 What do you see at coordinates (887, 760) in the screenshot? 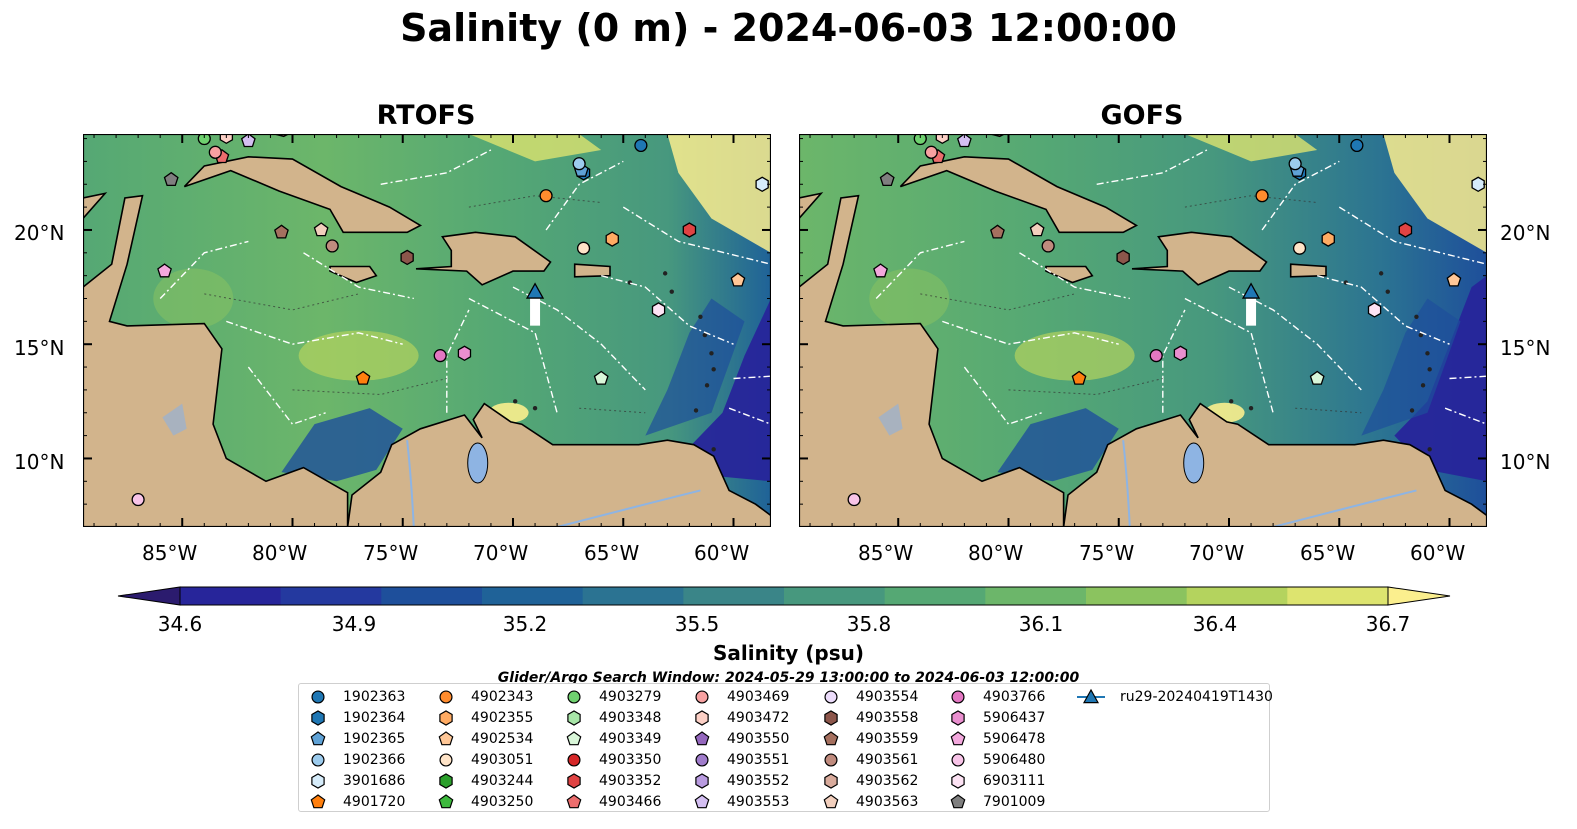
I see `legend-label: 4903561` at bounding box center [887, 760].